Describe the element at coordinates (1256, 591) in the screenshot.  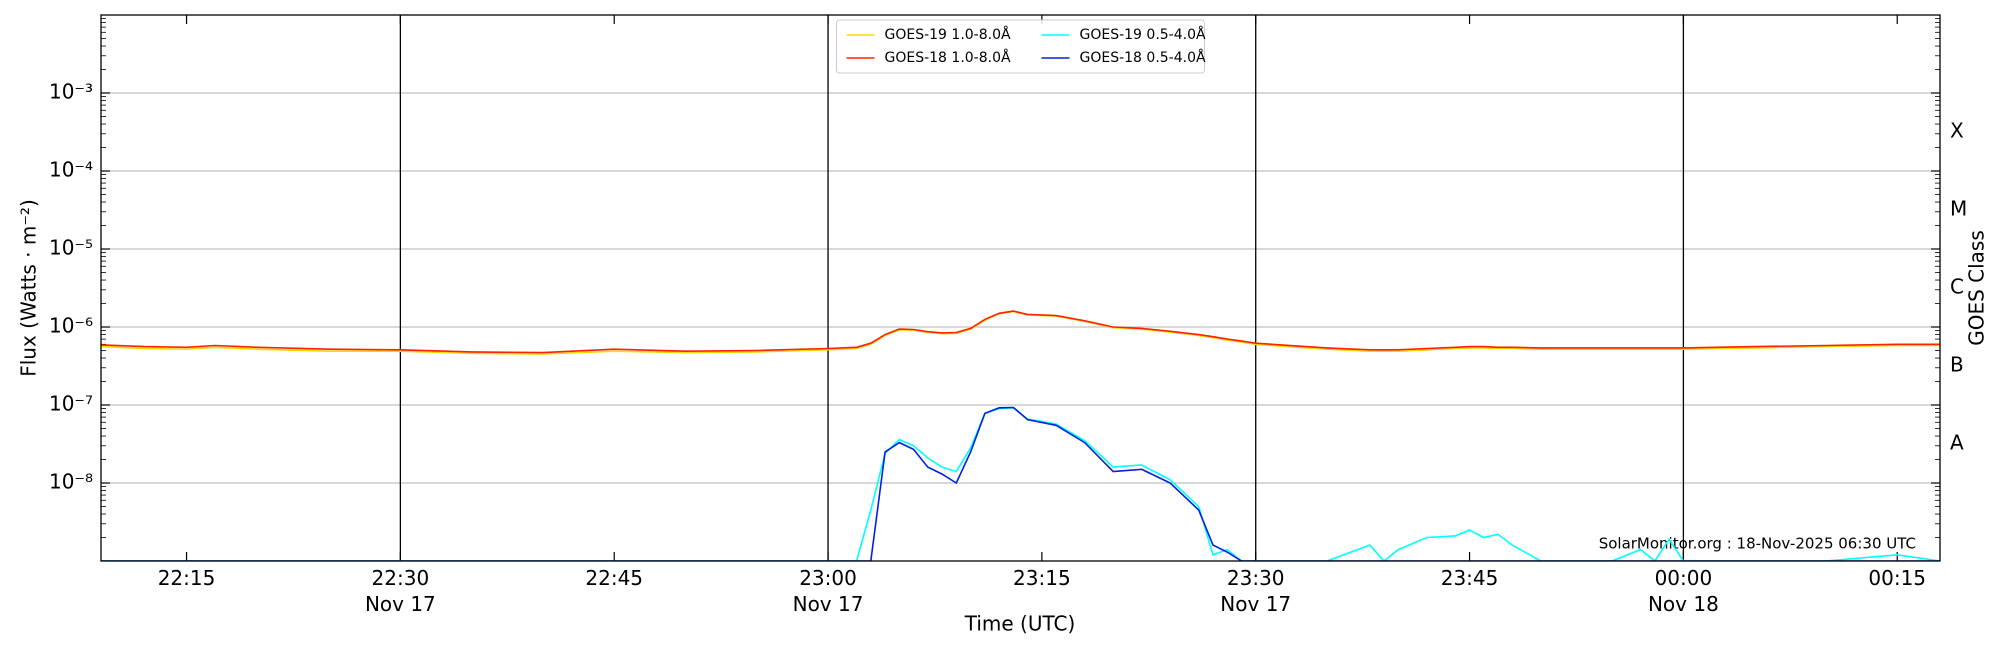
I see `x-tick-label: 23:30 Nov 17` at that location.